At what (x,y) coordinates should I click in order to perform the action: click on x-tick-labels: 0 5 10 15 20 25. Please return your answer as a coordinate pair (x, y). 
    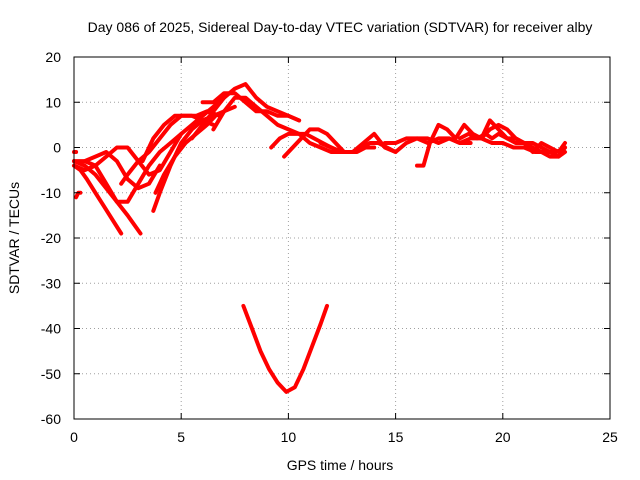
    Looking at the image, I should click on (344, 437).